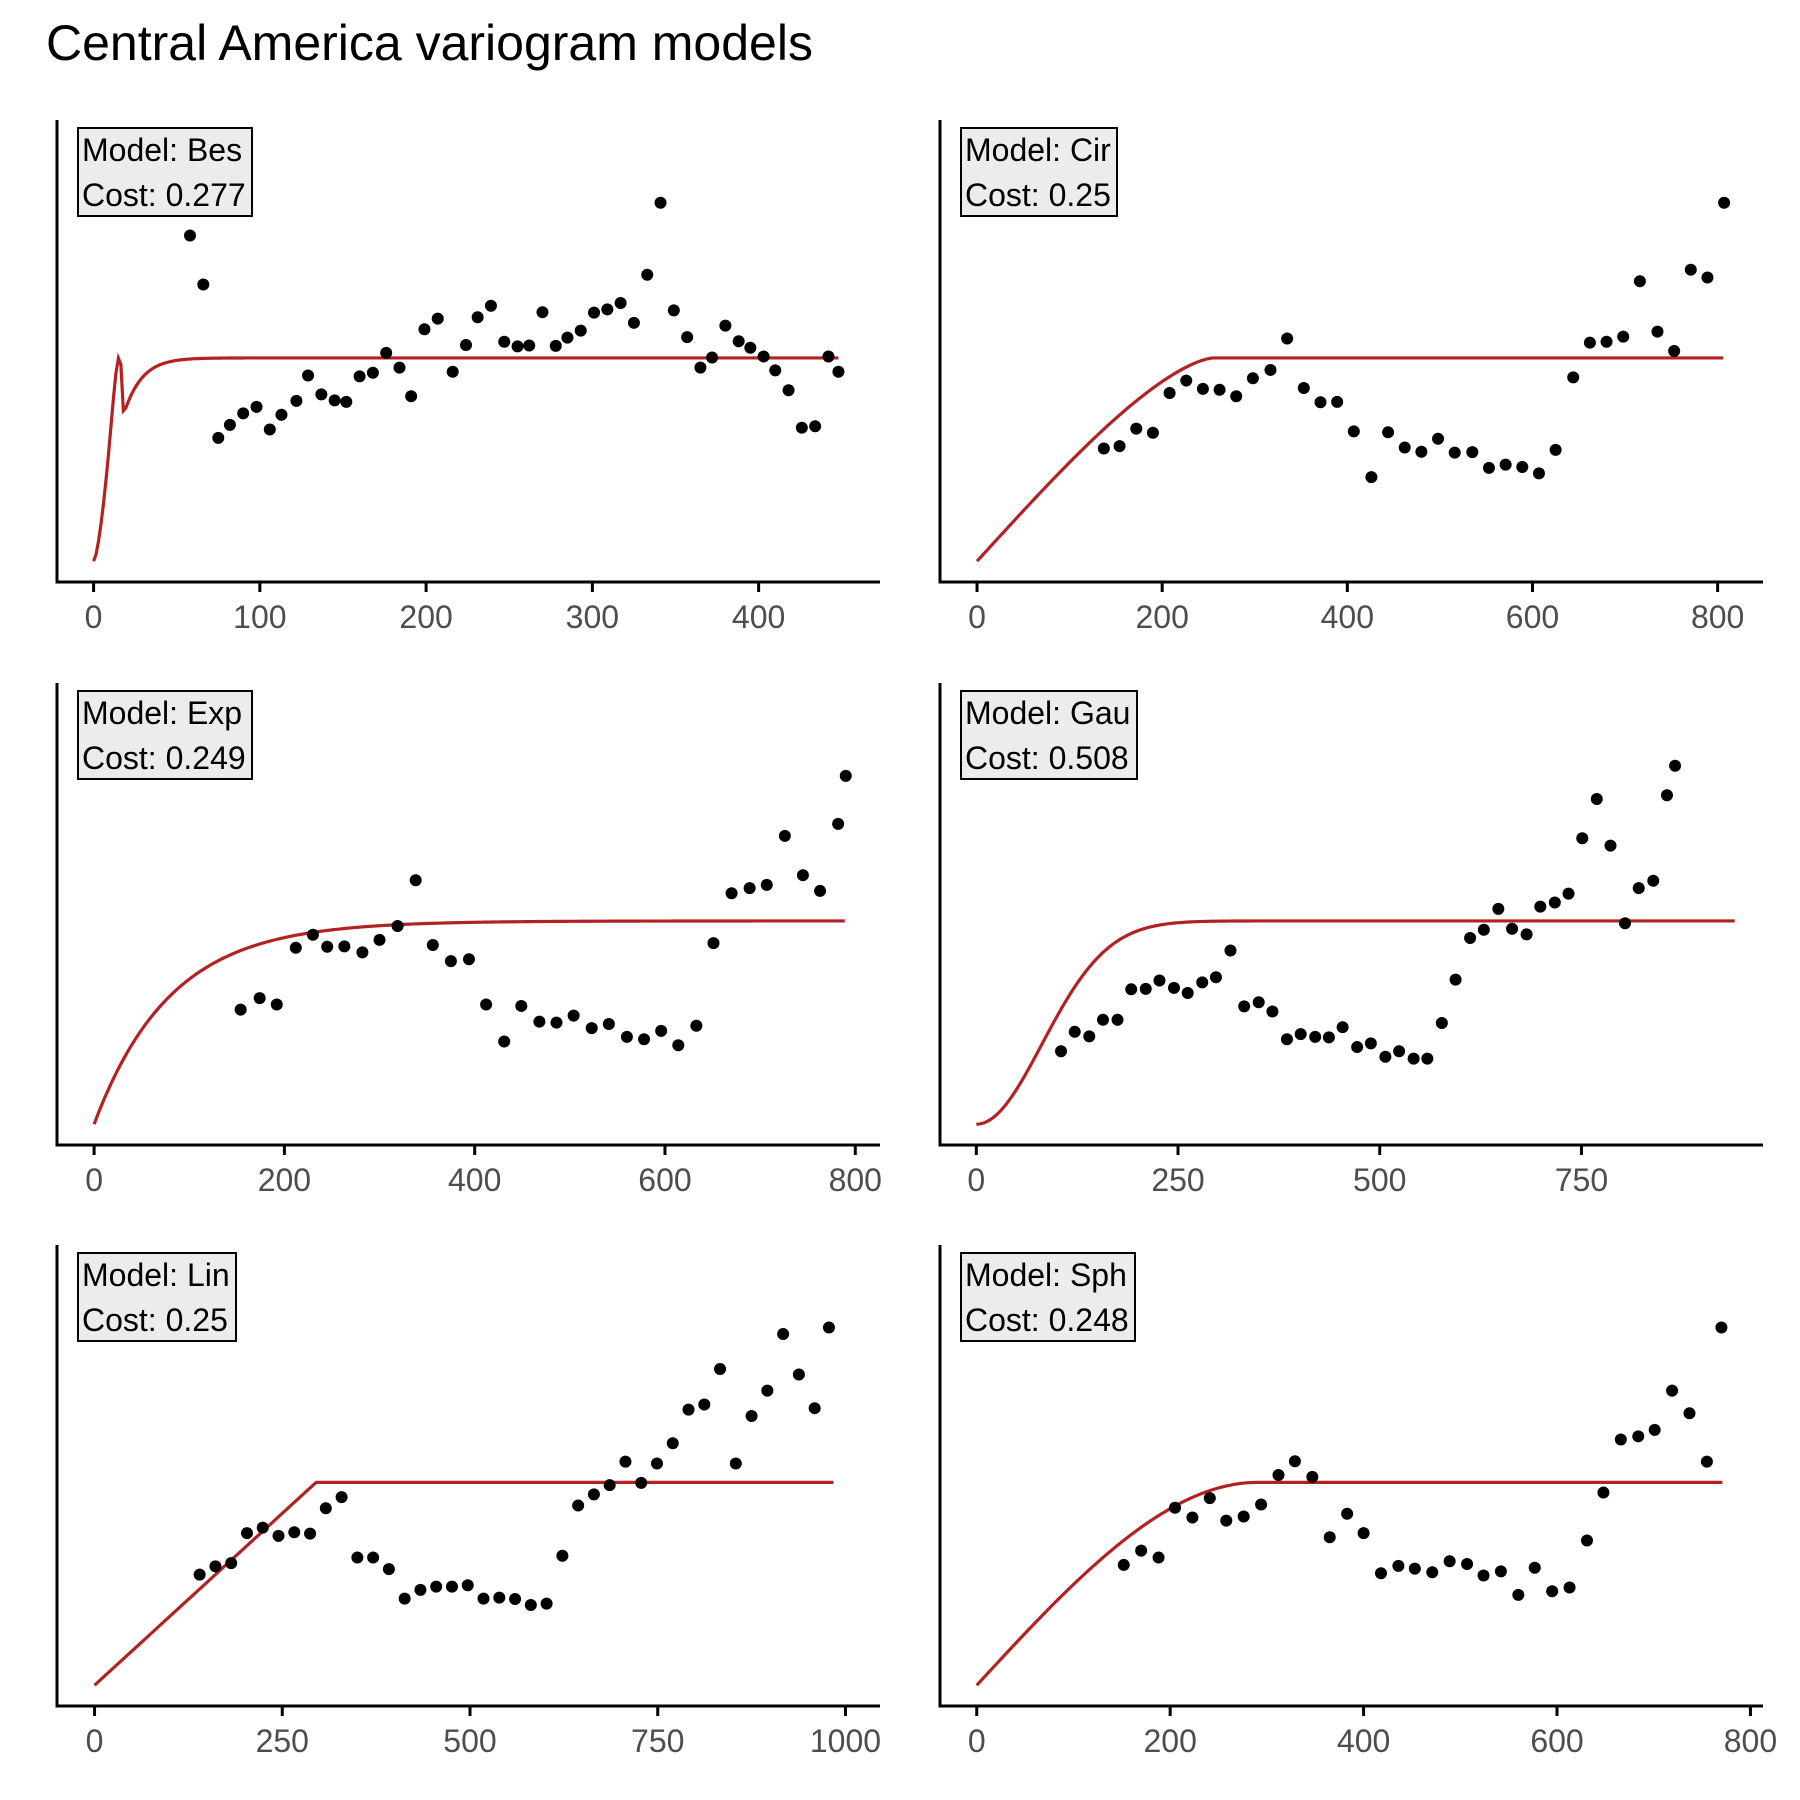 Image resolution: width=1800 pixels, height=1800 pixels. Describe the element at coordinates (1350, 940) in the screenshot. I see `panel-gau: 0 250 500 750 Model: Gau Cost: 0.508` at that location.